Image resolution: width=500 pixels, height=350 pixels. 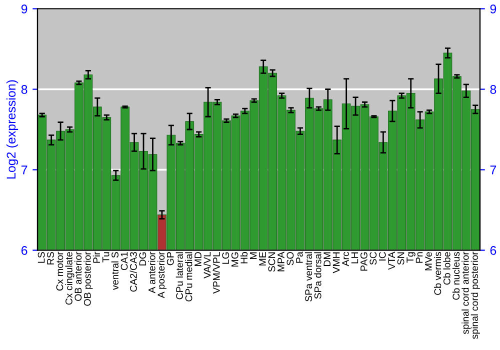 What do you see at coordinates (272, 262) in the screenshot?
I see `x-tick-label: SCN` at bounding box center [272, 262].